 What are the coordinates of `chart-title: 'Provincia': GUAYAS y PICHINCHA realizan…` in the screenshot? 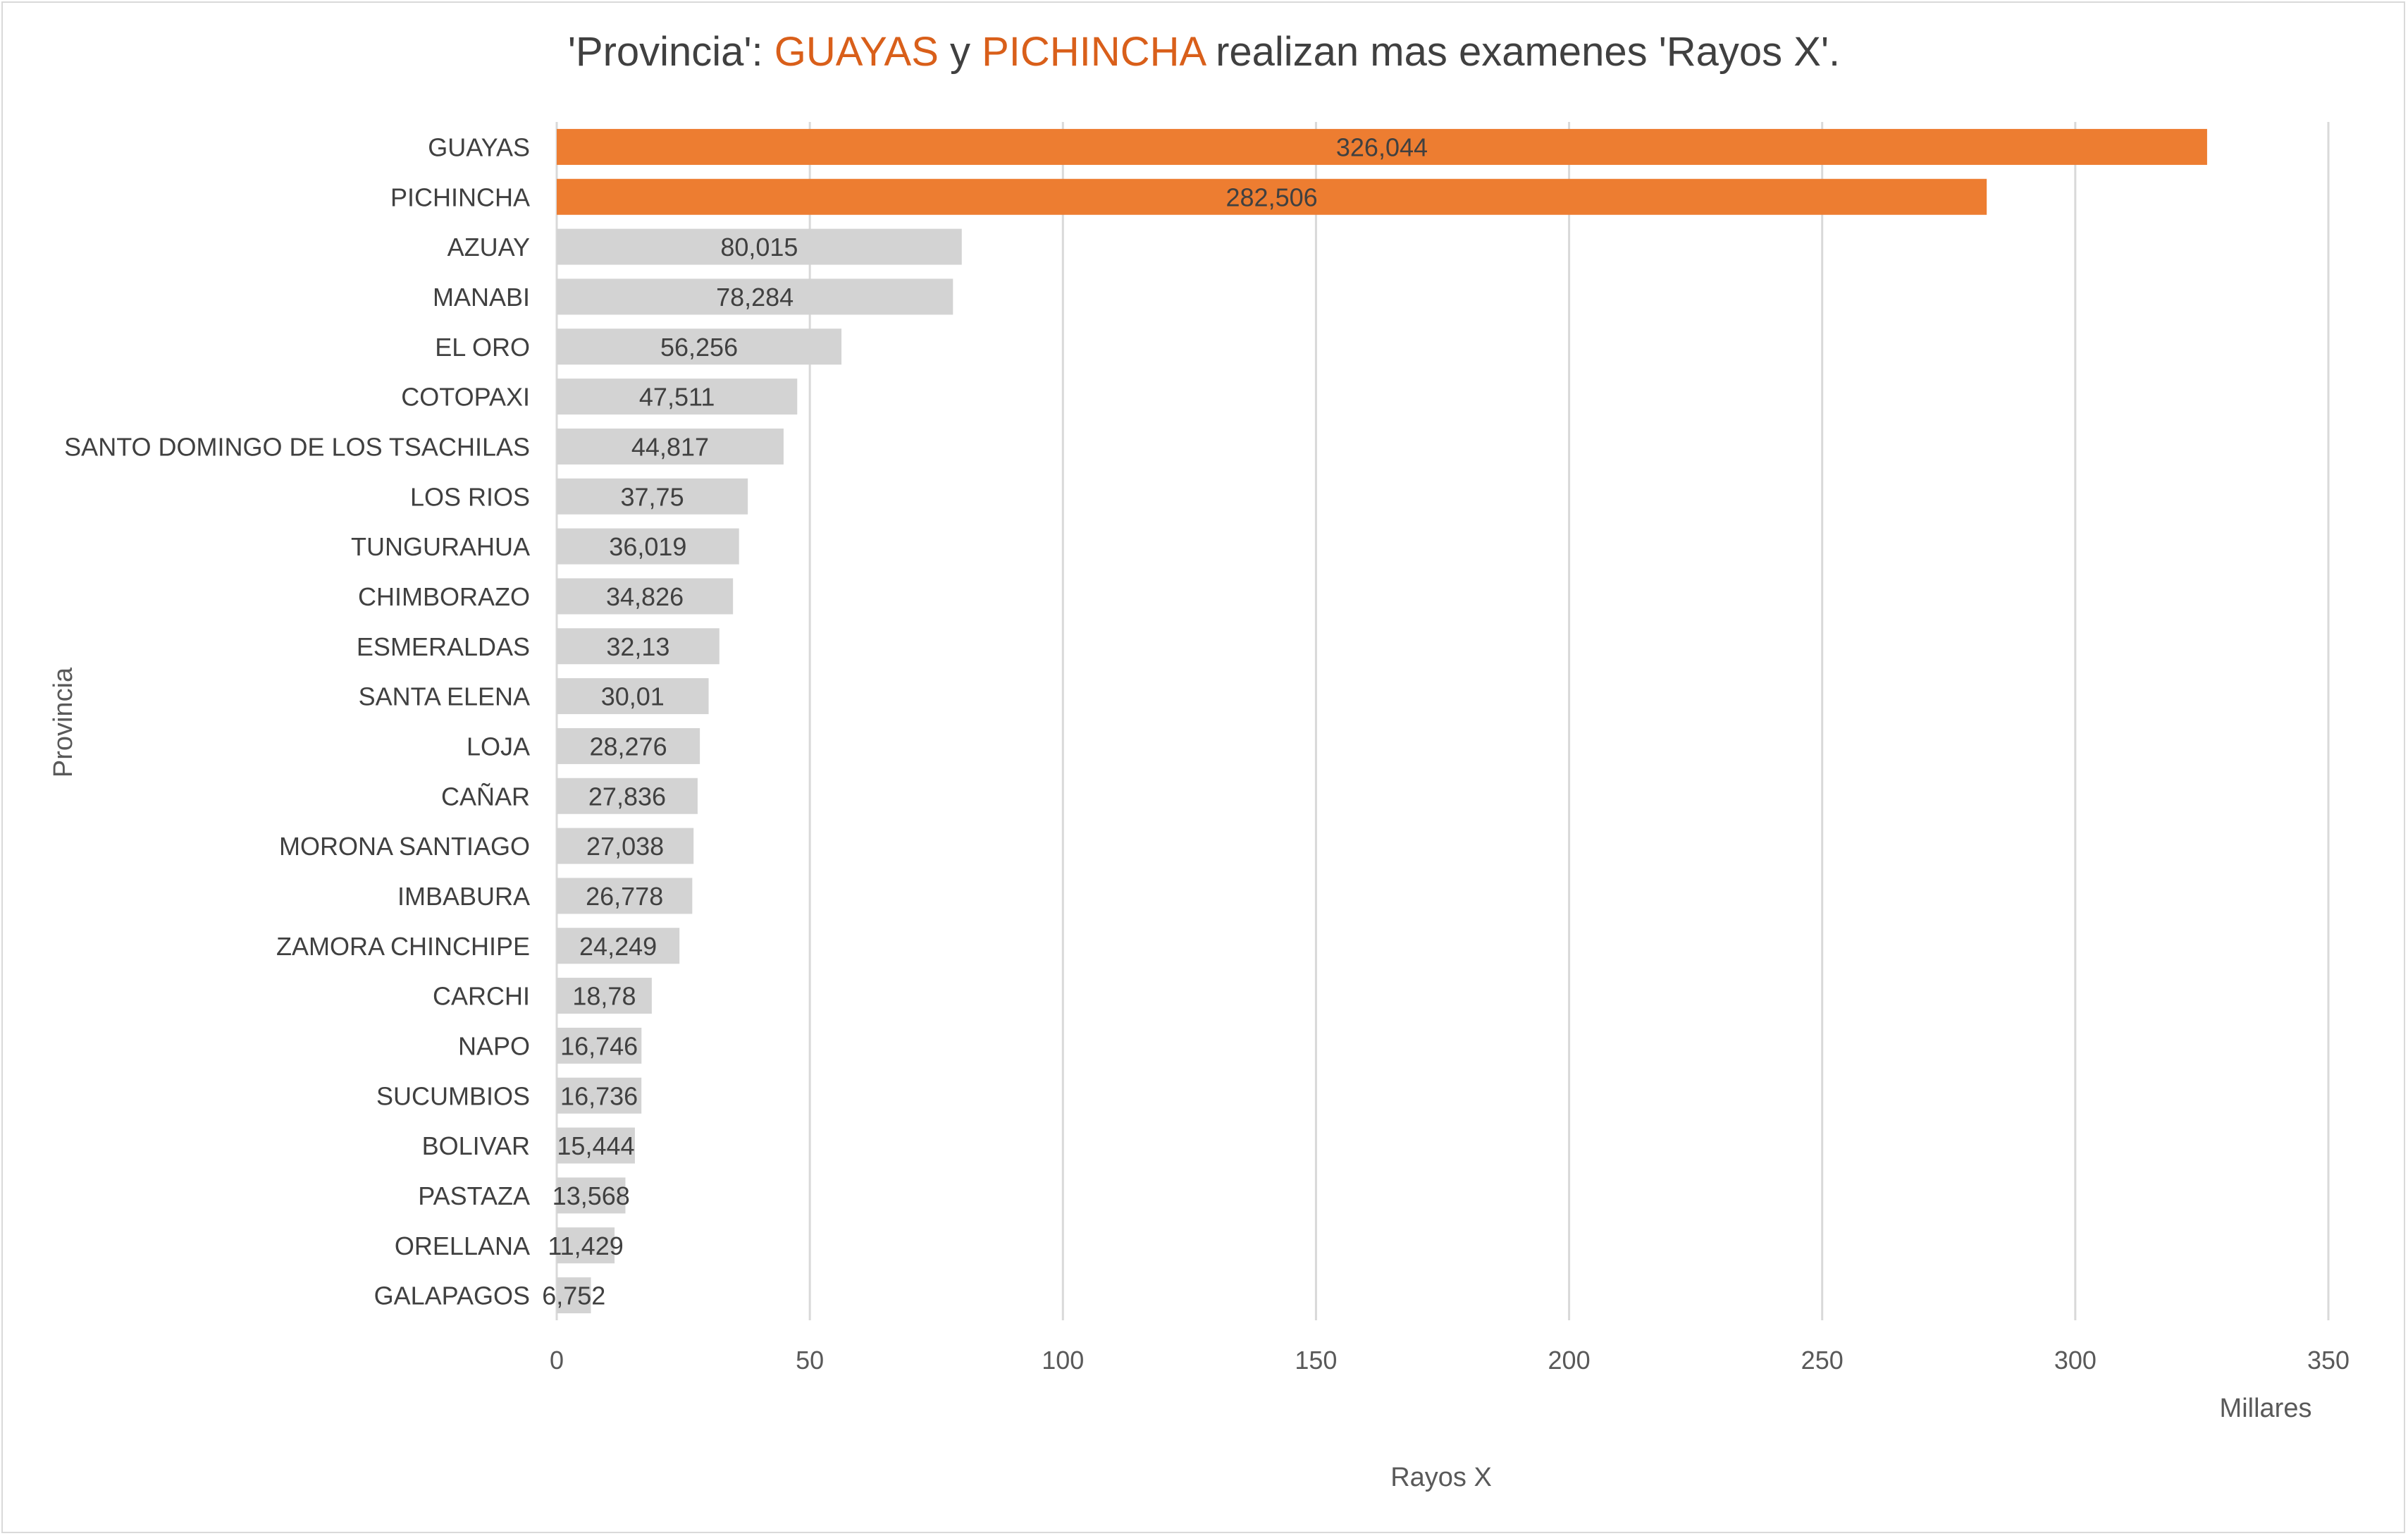 It's located at (1204, 52).